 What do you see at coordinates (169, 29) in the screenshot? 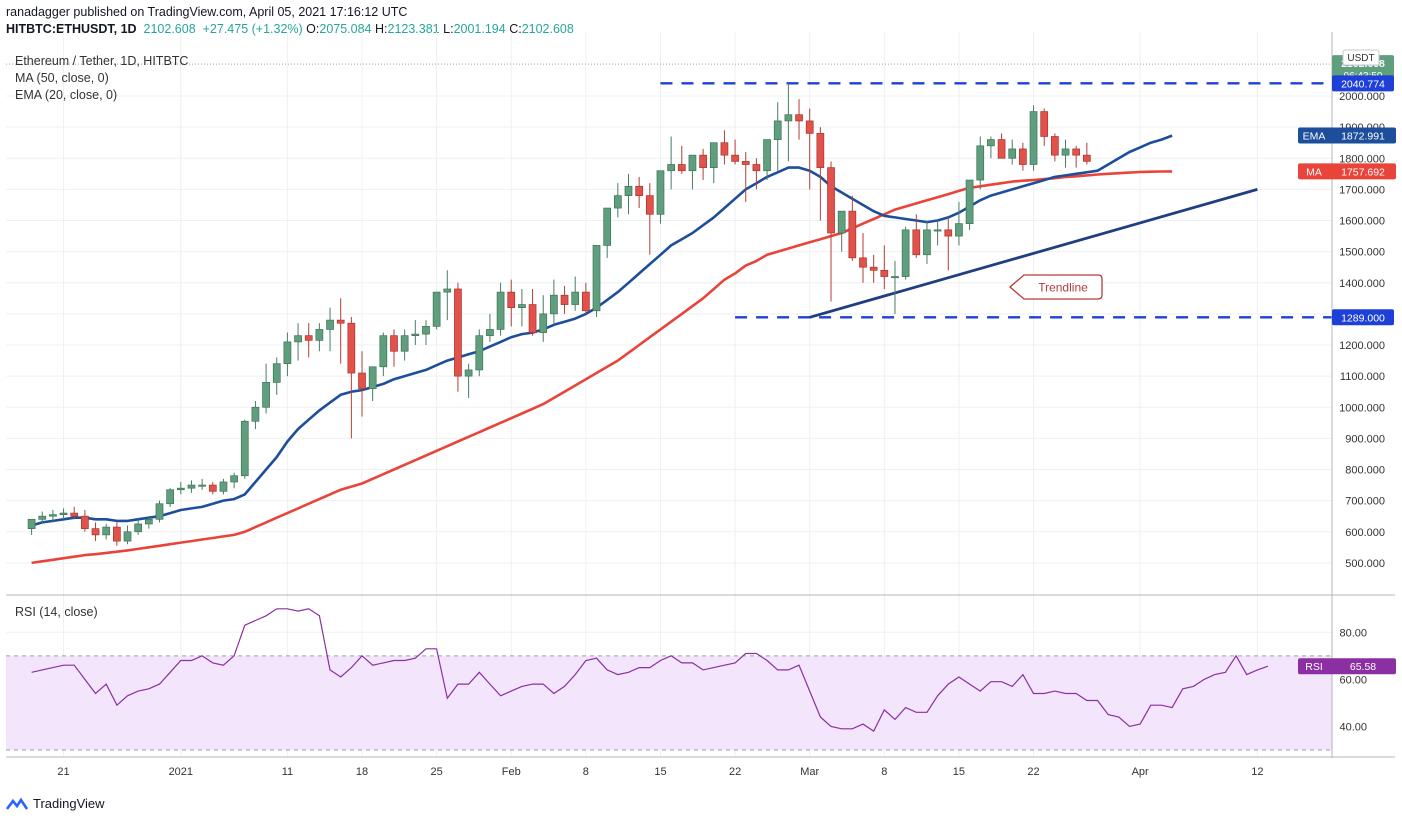
I see `last-price: 2102.608` at bounding box center [169, 29].